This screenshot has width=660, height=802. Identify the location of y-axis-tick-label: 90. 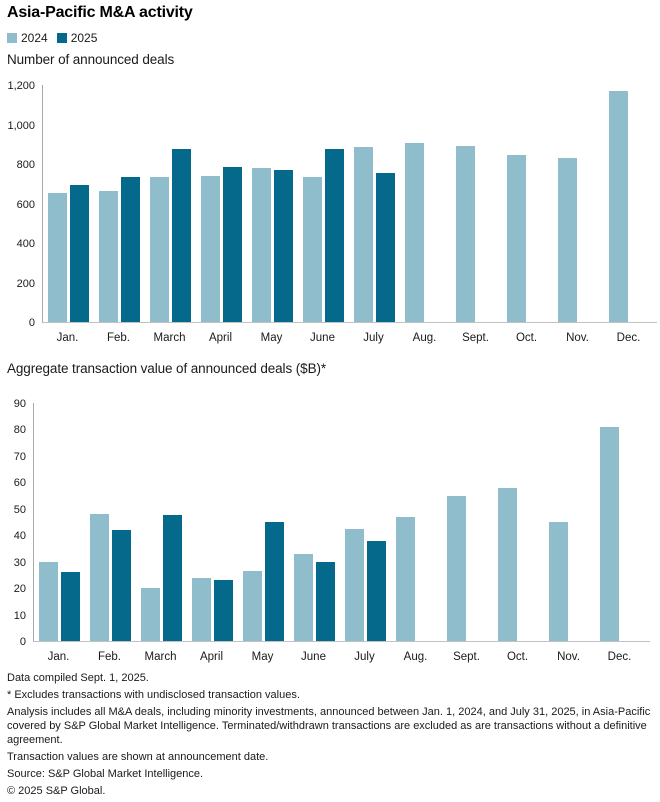
(19, 404).